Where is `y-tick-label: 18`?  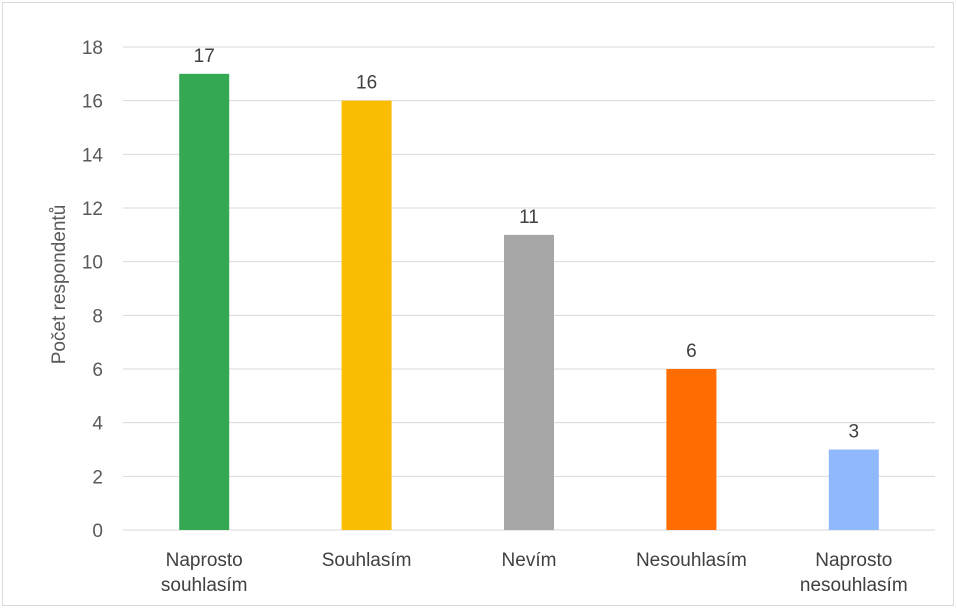 y-tick-label: 18 is located at coordinates (92, 48).